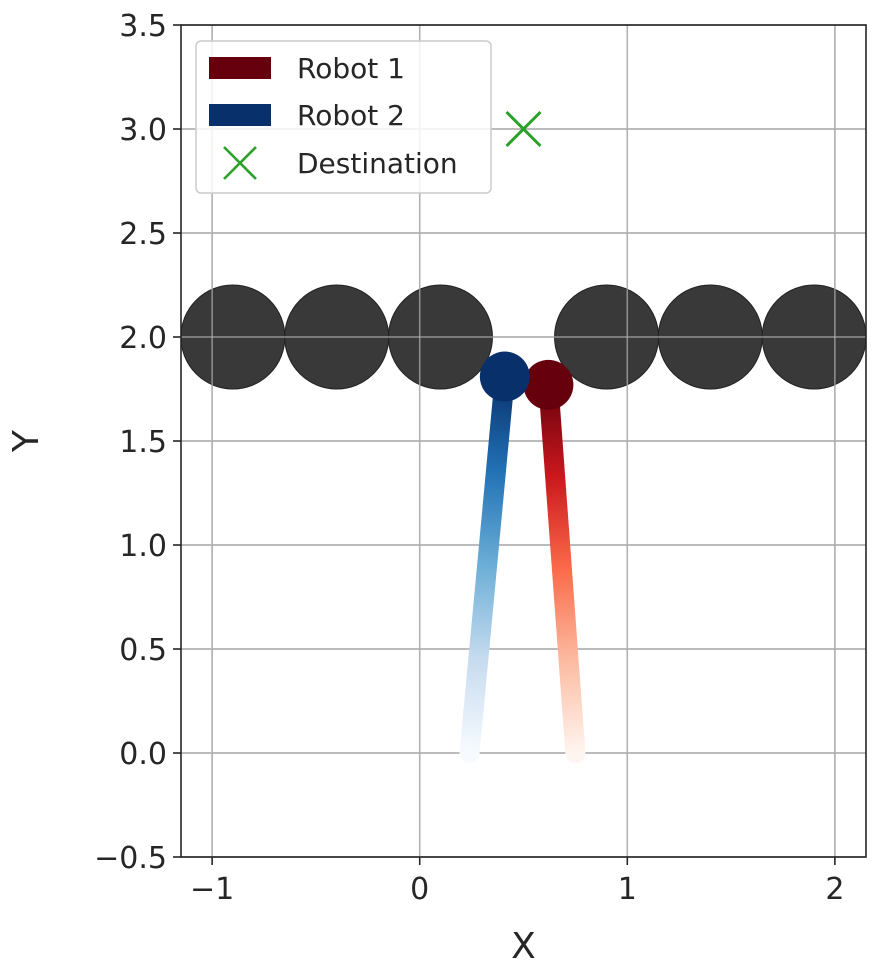 The image size is (886, 972). What do you see at coordinates (627, 889) in the screenshot?
I see `x-tick-label: 1` at bounding box center [627, 889].